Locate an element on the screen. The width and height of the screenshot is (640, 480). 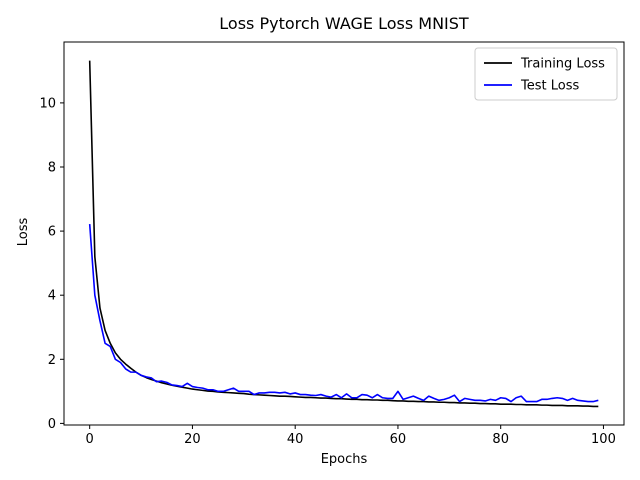
legend: Training Loss Test Loss is located at coordinates (546, 74).